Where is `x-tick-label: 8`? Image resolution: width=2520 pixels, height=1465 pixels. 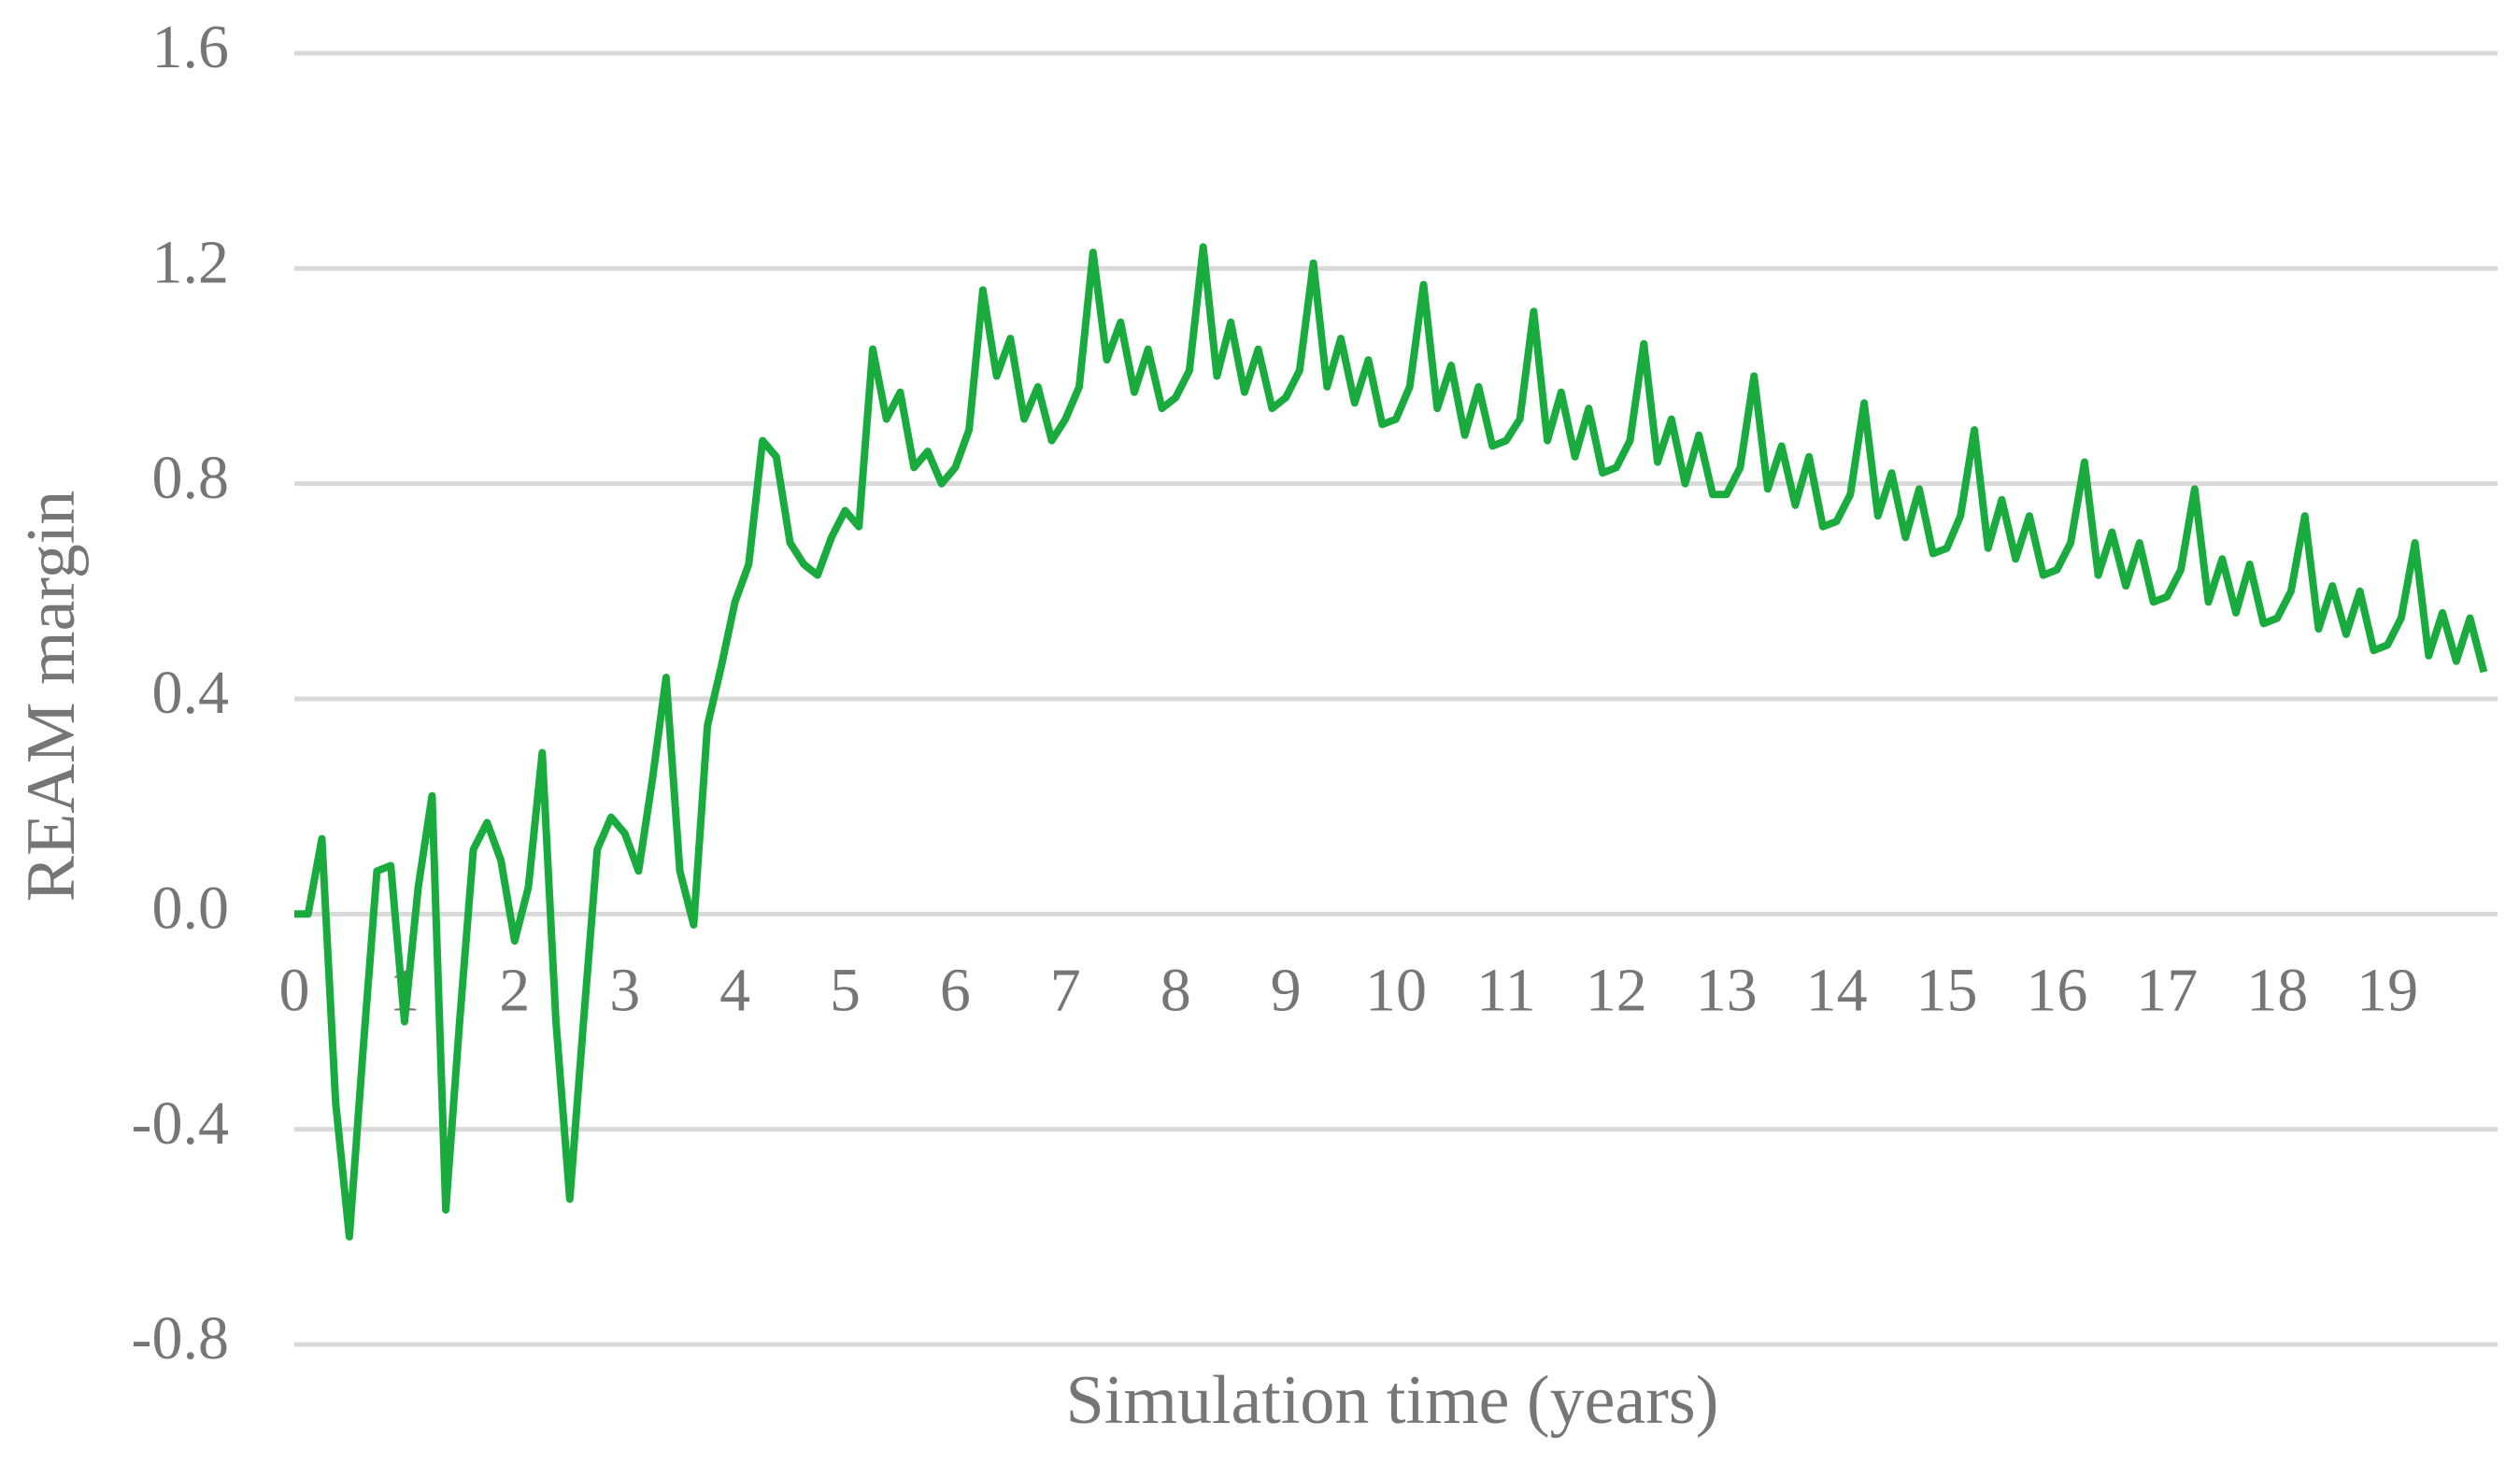 x-tick-label: 8 is located at coordinates (1175, 990).